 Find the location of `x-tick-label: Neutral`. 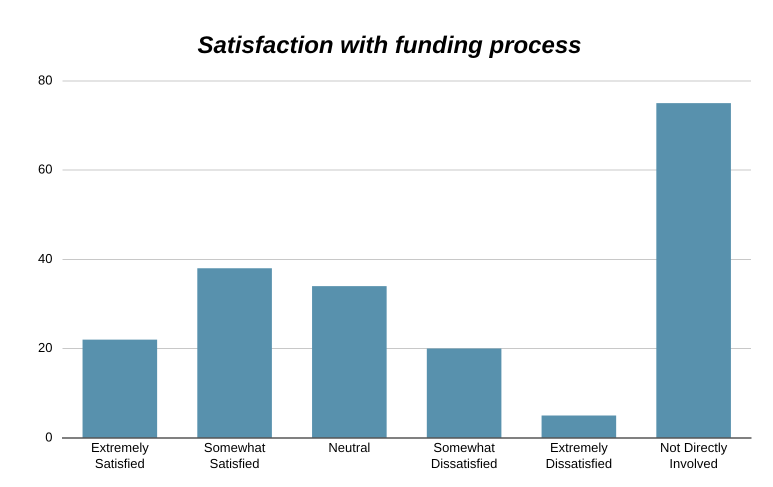

x-tick-label: Neutral is located at coordinates (349, 448).